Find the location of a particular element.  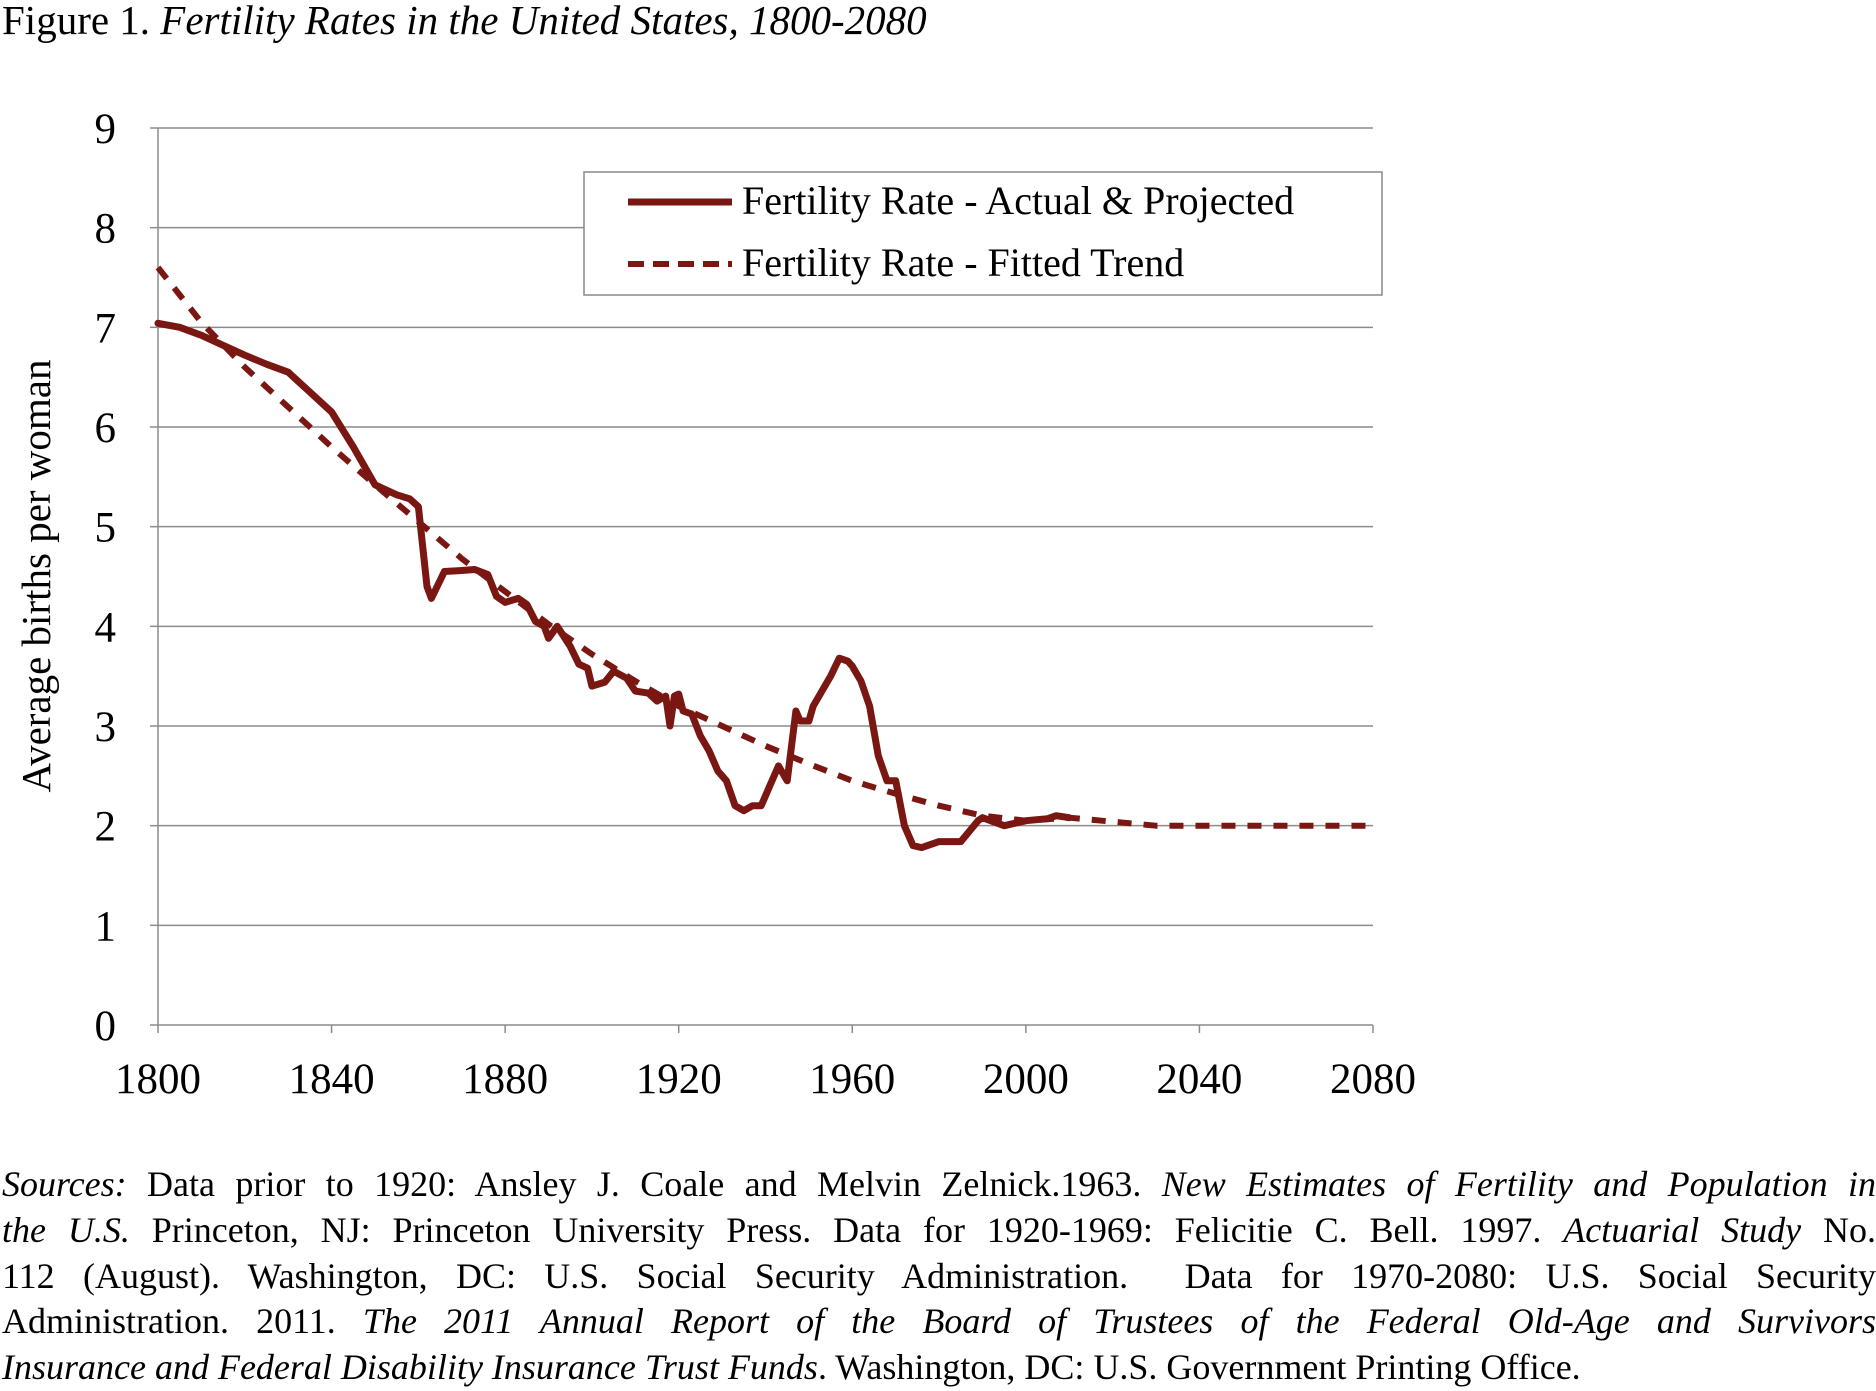

legend-label-actual: Fertility Rate - Actual & Projected is located at coordinates (1018, 200).